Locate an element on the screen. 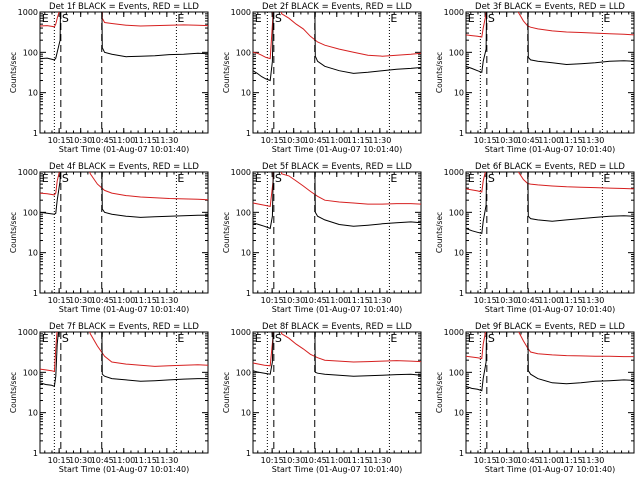 The height and width of the screenshot is (480, 640). chart-title: Det 6f BLACK = Events, RED = LLD is located at coordinates (550, 167).